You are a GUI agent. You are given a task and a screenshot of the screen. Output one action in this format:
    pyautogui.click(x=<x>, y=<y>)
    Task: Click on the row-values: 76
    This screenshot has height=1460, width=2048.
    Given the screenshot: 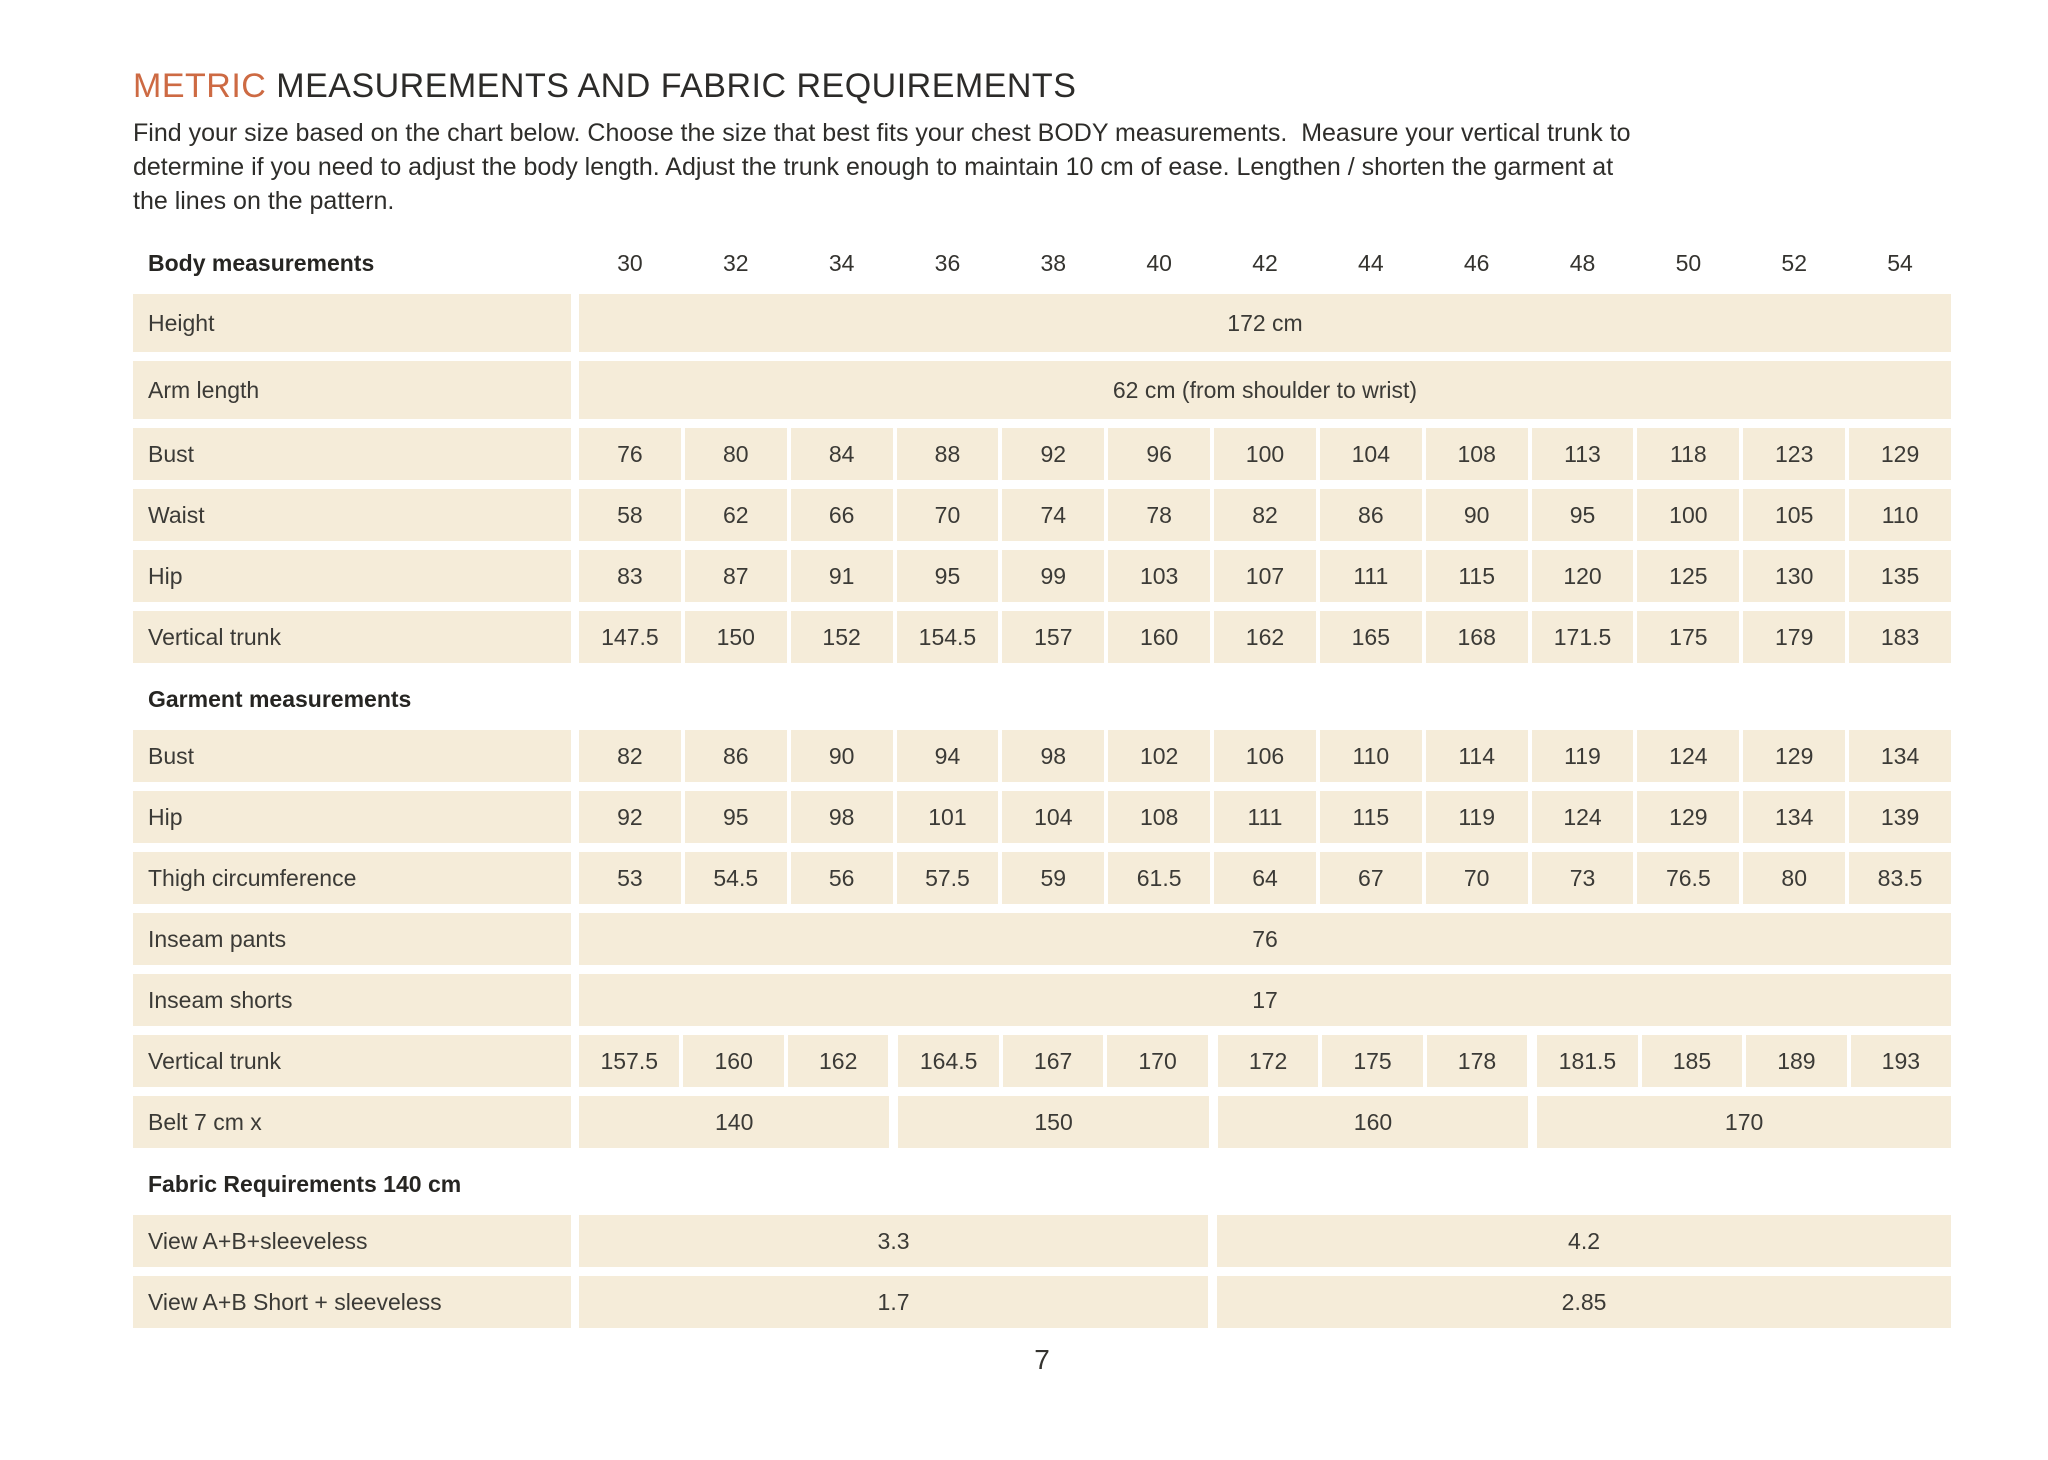 What is the action you would take?
    pyautogui.click(x=1265, y=939)
    